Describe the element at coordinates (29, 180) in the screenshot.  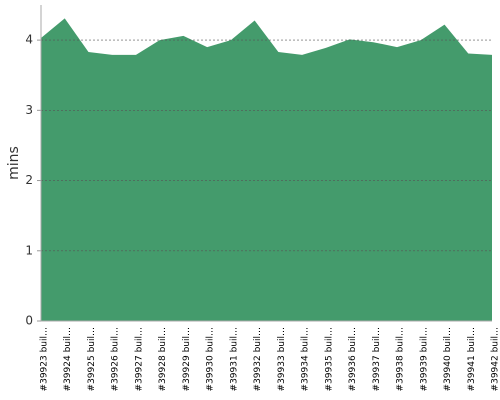
I see `y-tick-label: 2` at that location.